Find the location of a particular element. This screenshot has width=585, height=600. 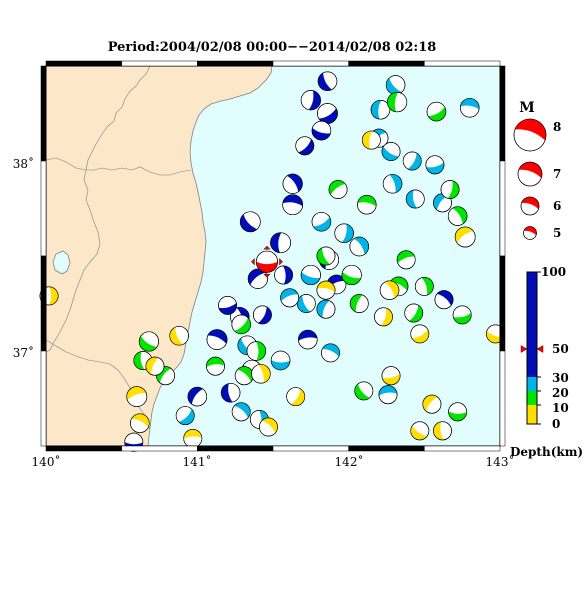

mag-label-6: 6 is located at coordinates (557, 206).